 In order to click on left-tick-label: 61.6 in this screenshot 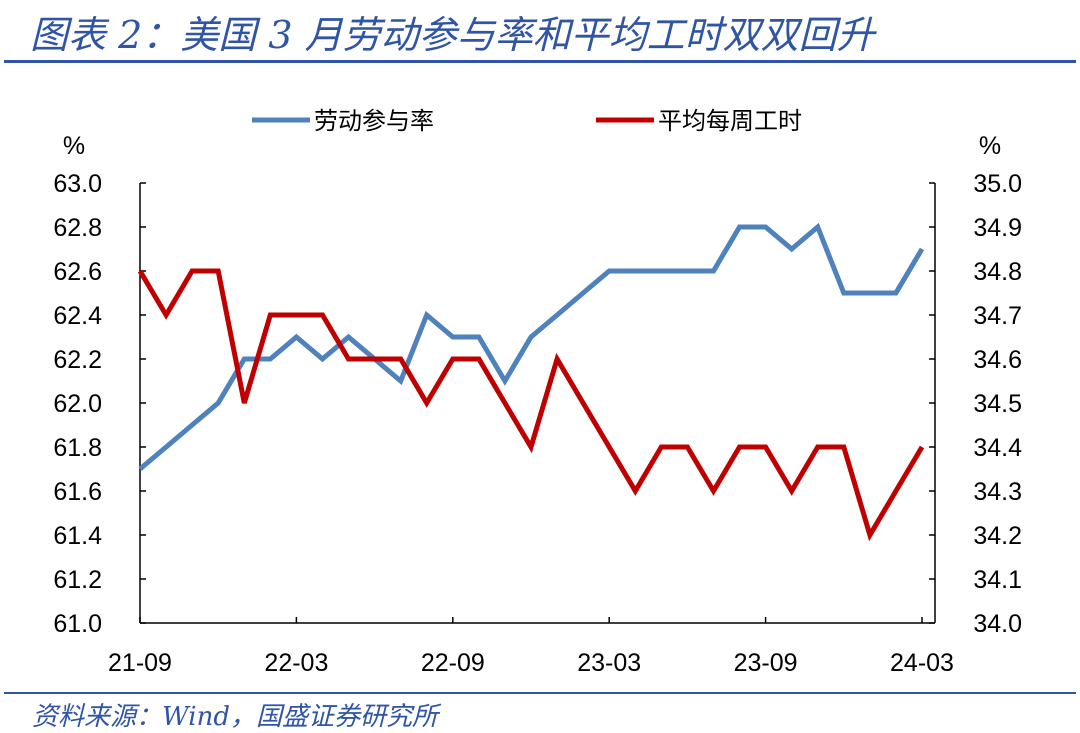, I will do `click(77, 492)`.